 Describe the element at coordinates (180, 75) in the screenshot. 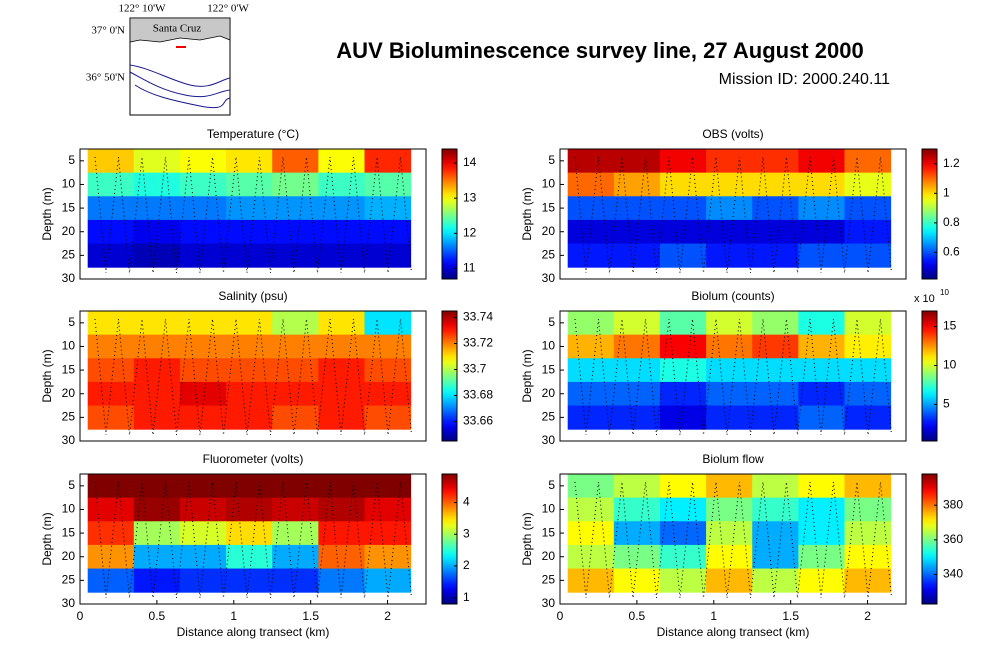

I see `contour` at that location.